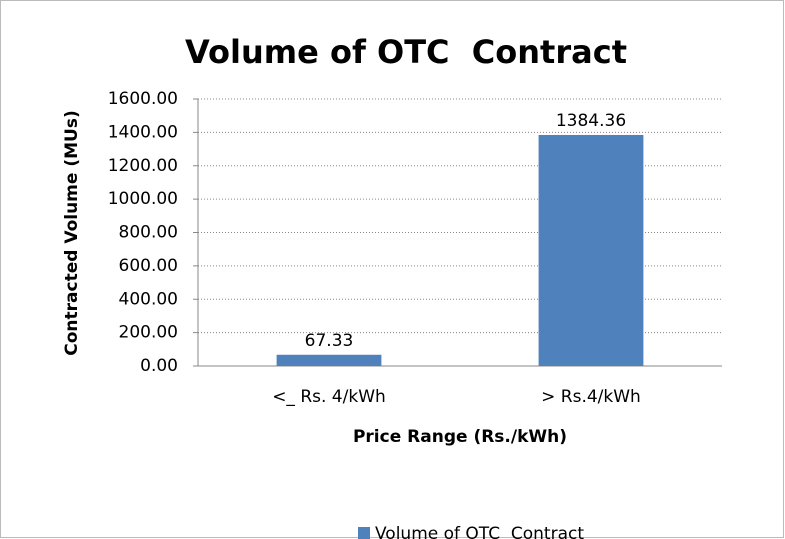  What do you see at coordinates (460, 437) in the screenshot?
I see `x-axis-title: Price Range (Rs./kWh)` at bounding box center [460, 437].